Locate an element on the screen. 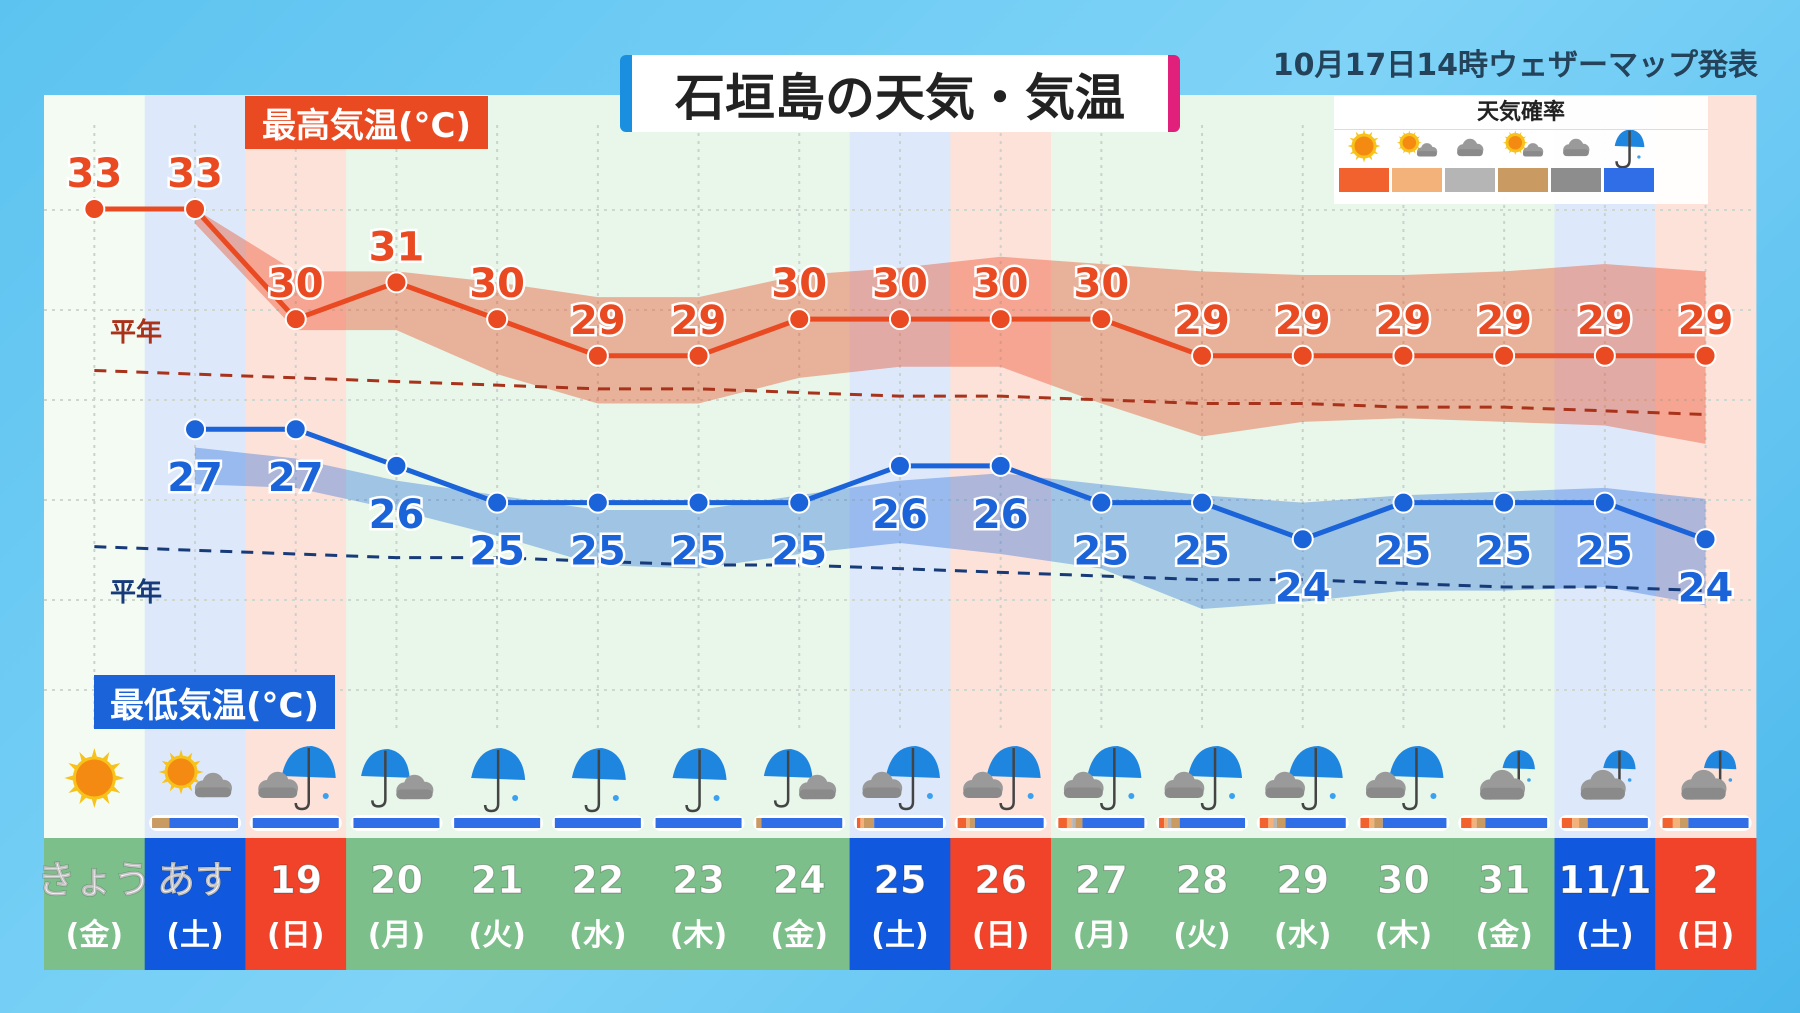 Image resolution: width=1800 pixels, height=1013 pixels. weather-icon-sunny is located at coordinates (94, 778).